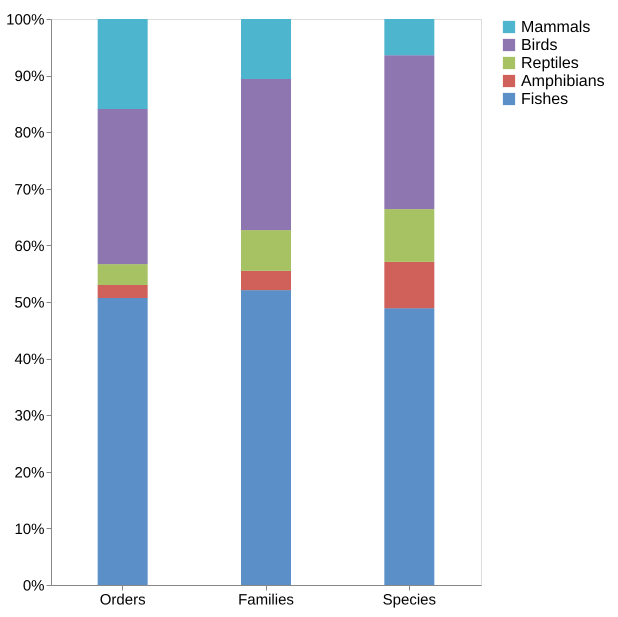 The width and height of the screenshot is (618, 617). Describe the element at coordinates (266, 600) in the screenshot. I see `x-tick-label: Families` at that location.